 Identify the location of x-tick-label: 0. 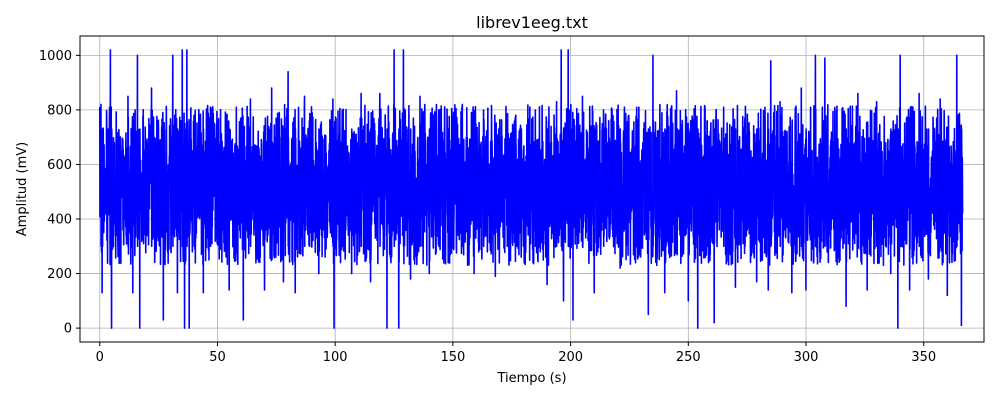
(100, 357).